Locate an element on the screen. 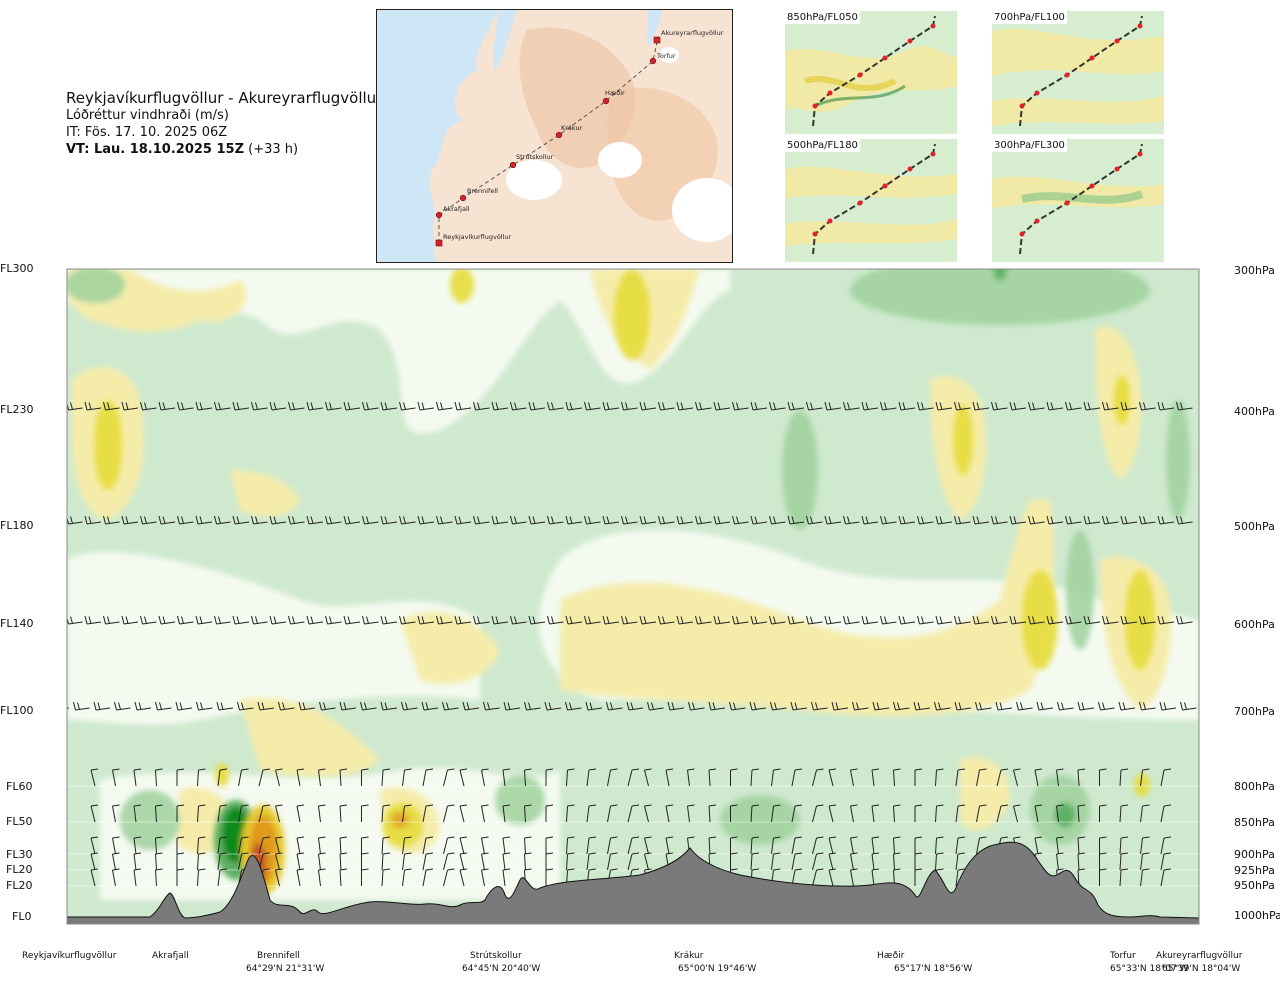  mini-map-850: 850hPa/FL050 is located at coordinates (871, 72).